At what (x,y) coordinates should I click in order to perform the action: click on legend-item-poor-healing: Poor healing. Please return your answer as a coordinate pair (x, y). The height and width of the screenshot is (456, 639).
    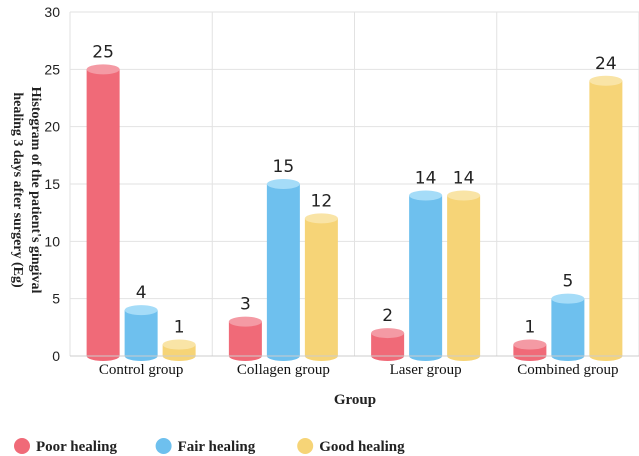
    Looking at the image, I should click on (65, 446).